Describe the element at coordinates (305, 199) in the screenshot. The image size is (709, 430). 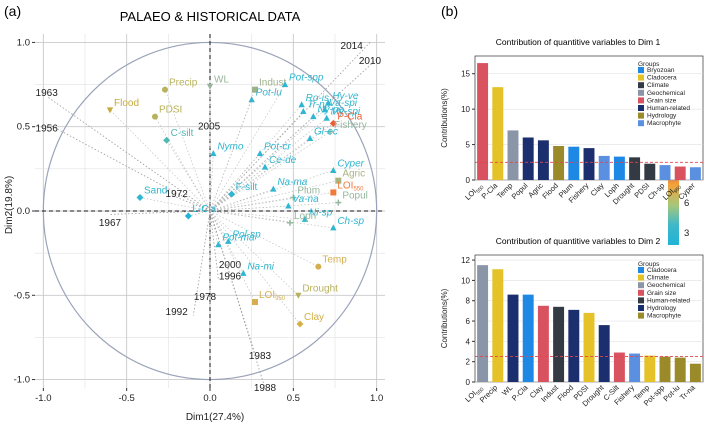
I see `variable-label: Va-na` at that location.